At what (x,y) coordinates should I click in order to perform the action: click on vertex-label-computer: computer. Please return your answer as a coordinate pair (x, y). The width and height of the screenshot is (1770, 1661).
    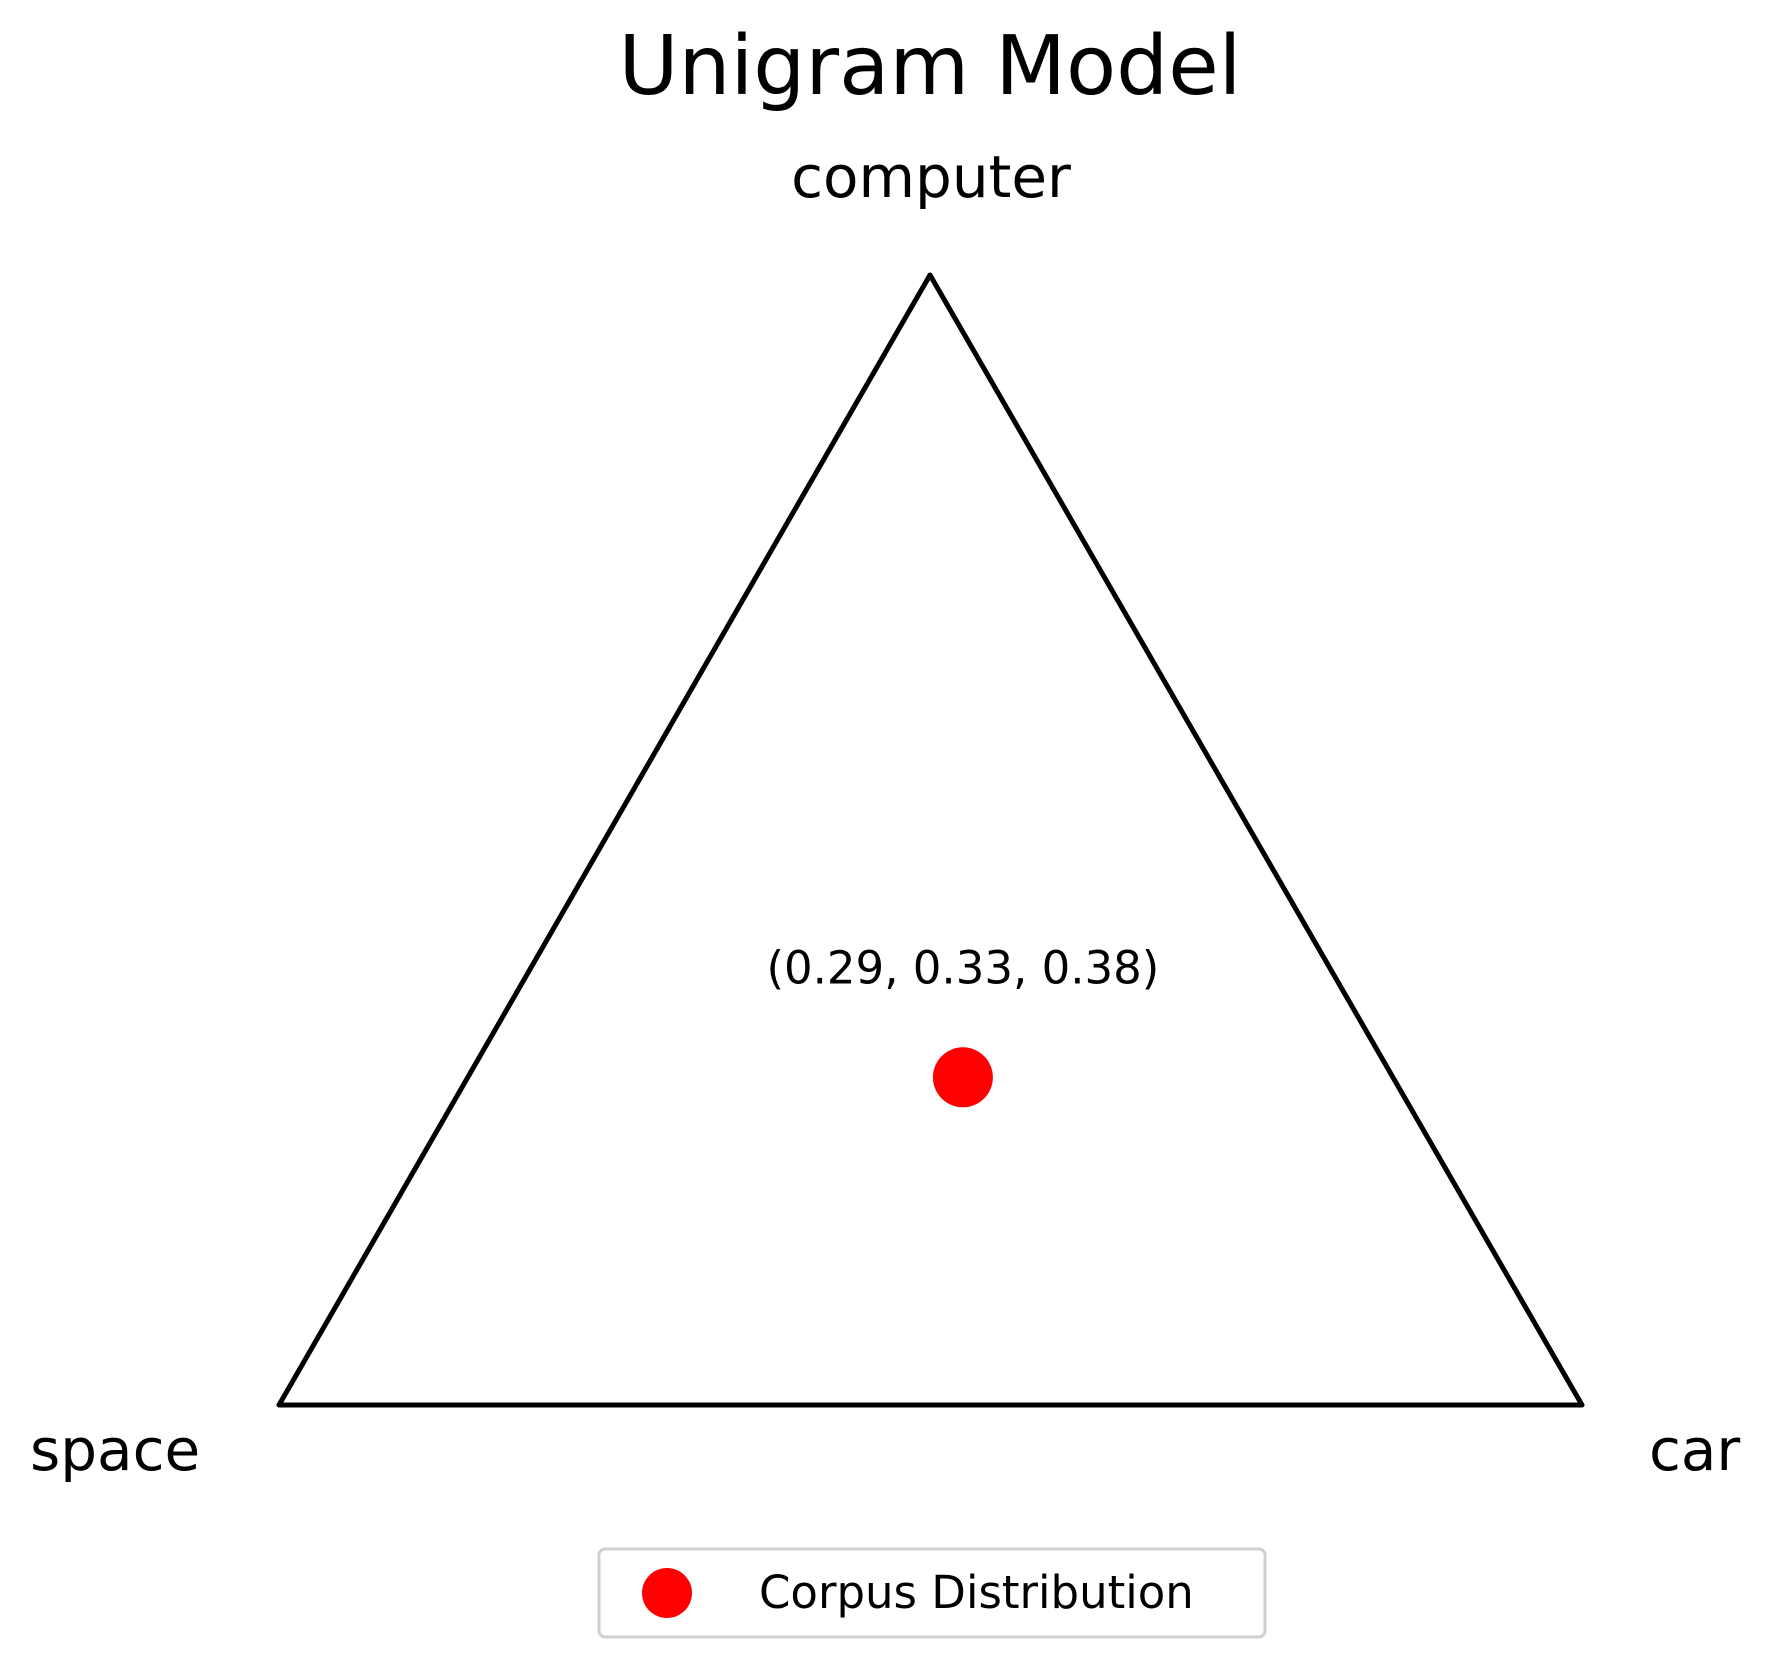
    Looking at the image, I should click on (931, 177).